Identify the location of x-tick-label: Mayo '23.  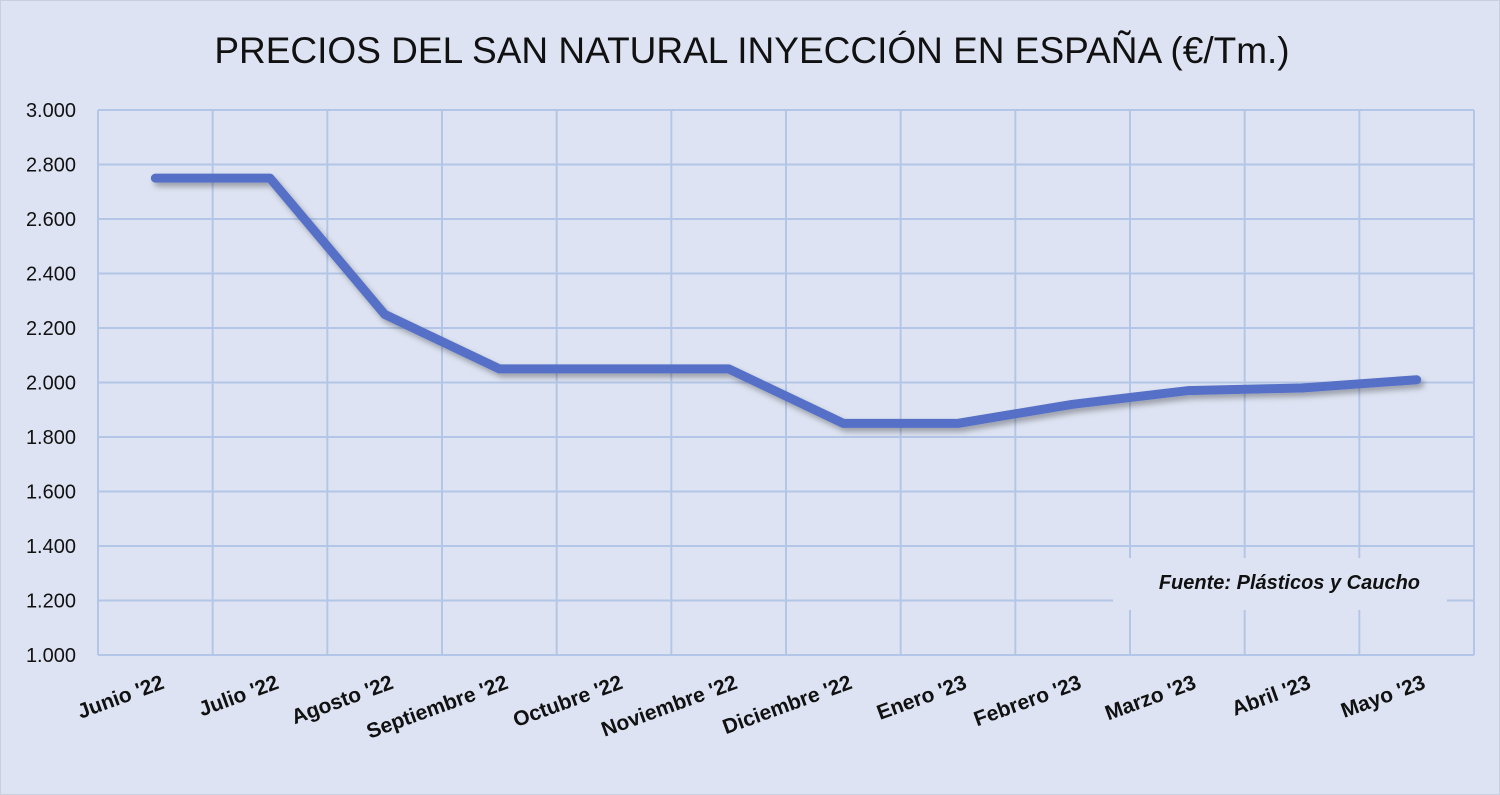
(1383, 697).